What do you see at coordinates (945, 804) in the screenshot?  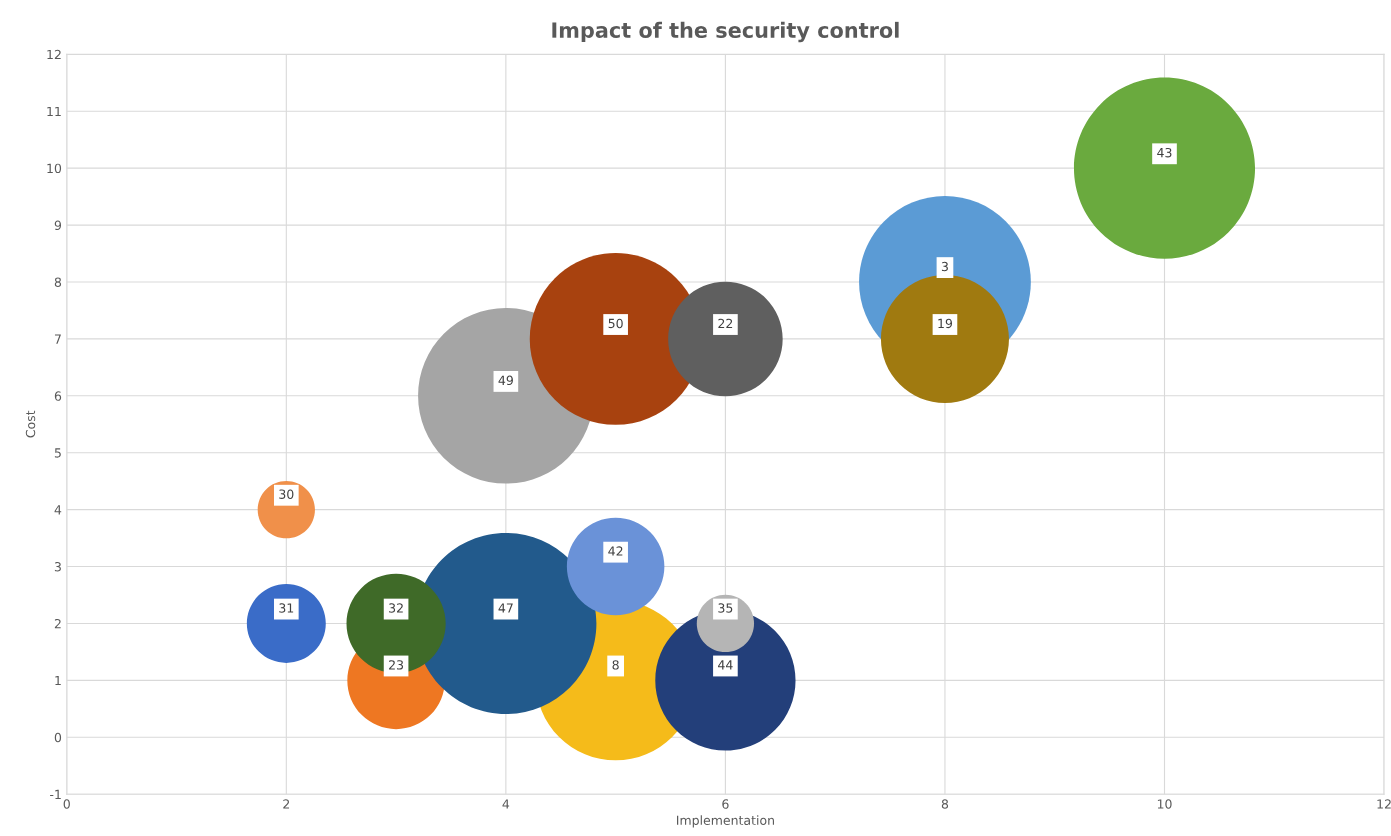 I see `x-tick-label: 8` at bounding box center [945, 804].